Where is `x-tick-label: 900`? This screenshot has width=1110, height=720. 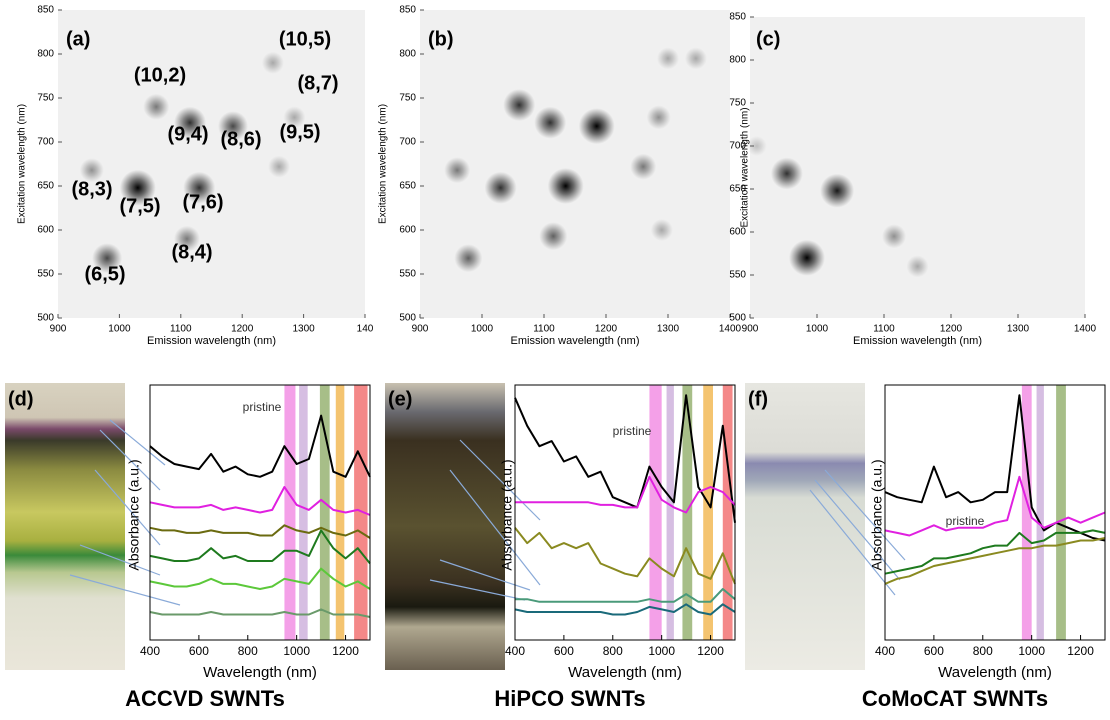
x-tick-label: 900 is located at coordinates (750, 329).